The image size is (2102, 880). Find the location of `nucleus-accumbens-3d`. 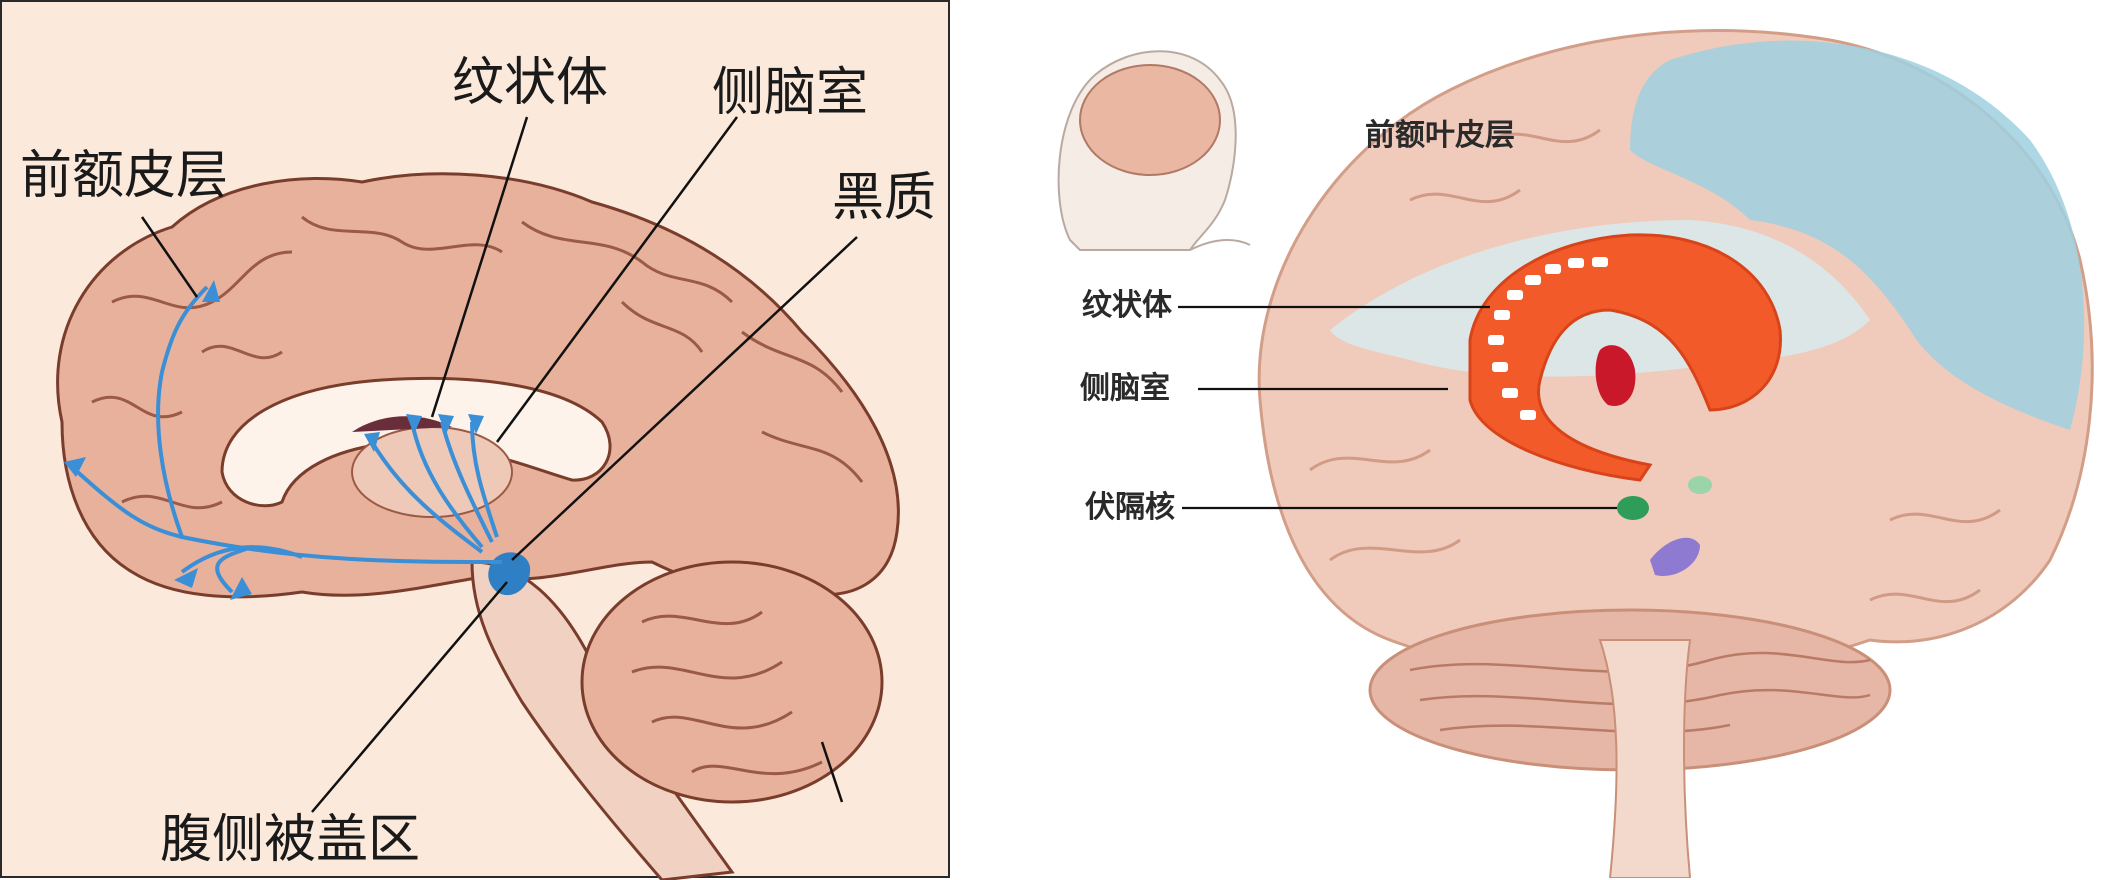

nucleus-accumbens-3d is located at coordinates (1633, 508).